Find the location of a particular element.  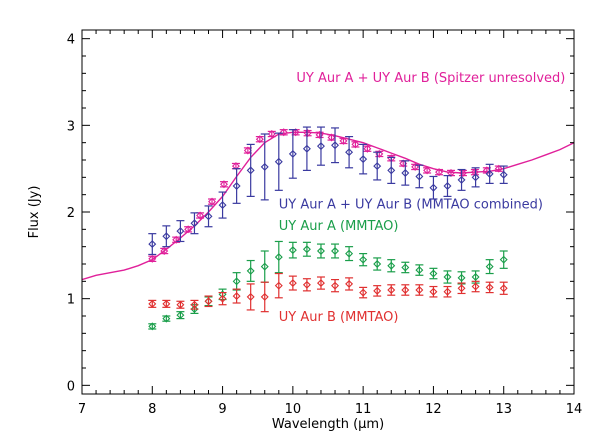

series-label: UY Aur B (MMTAO) is located at coordinates (339, 317).